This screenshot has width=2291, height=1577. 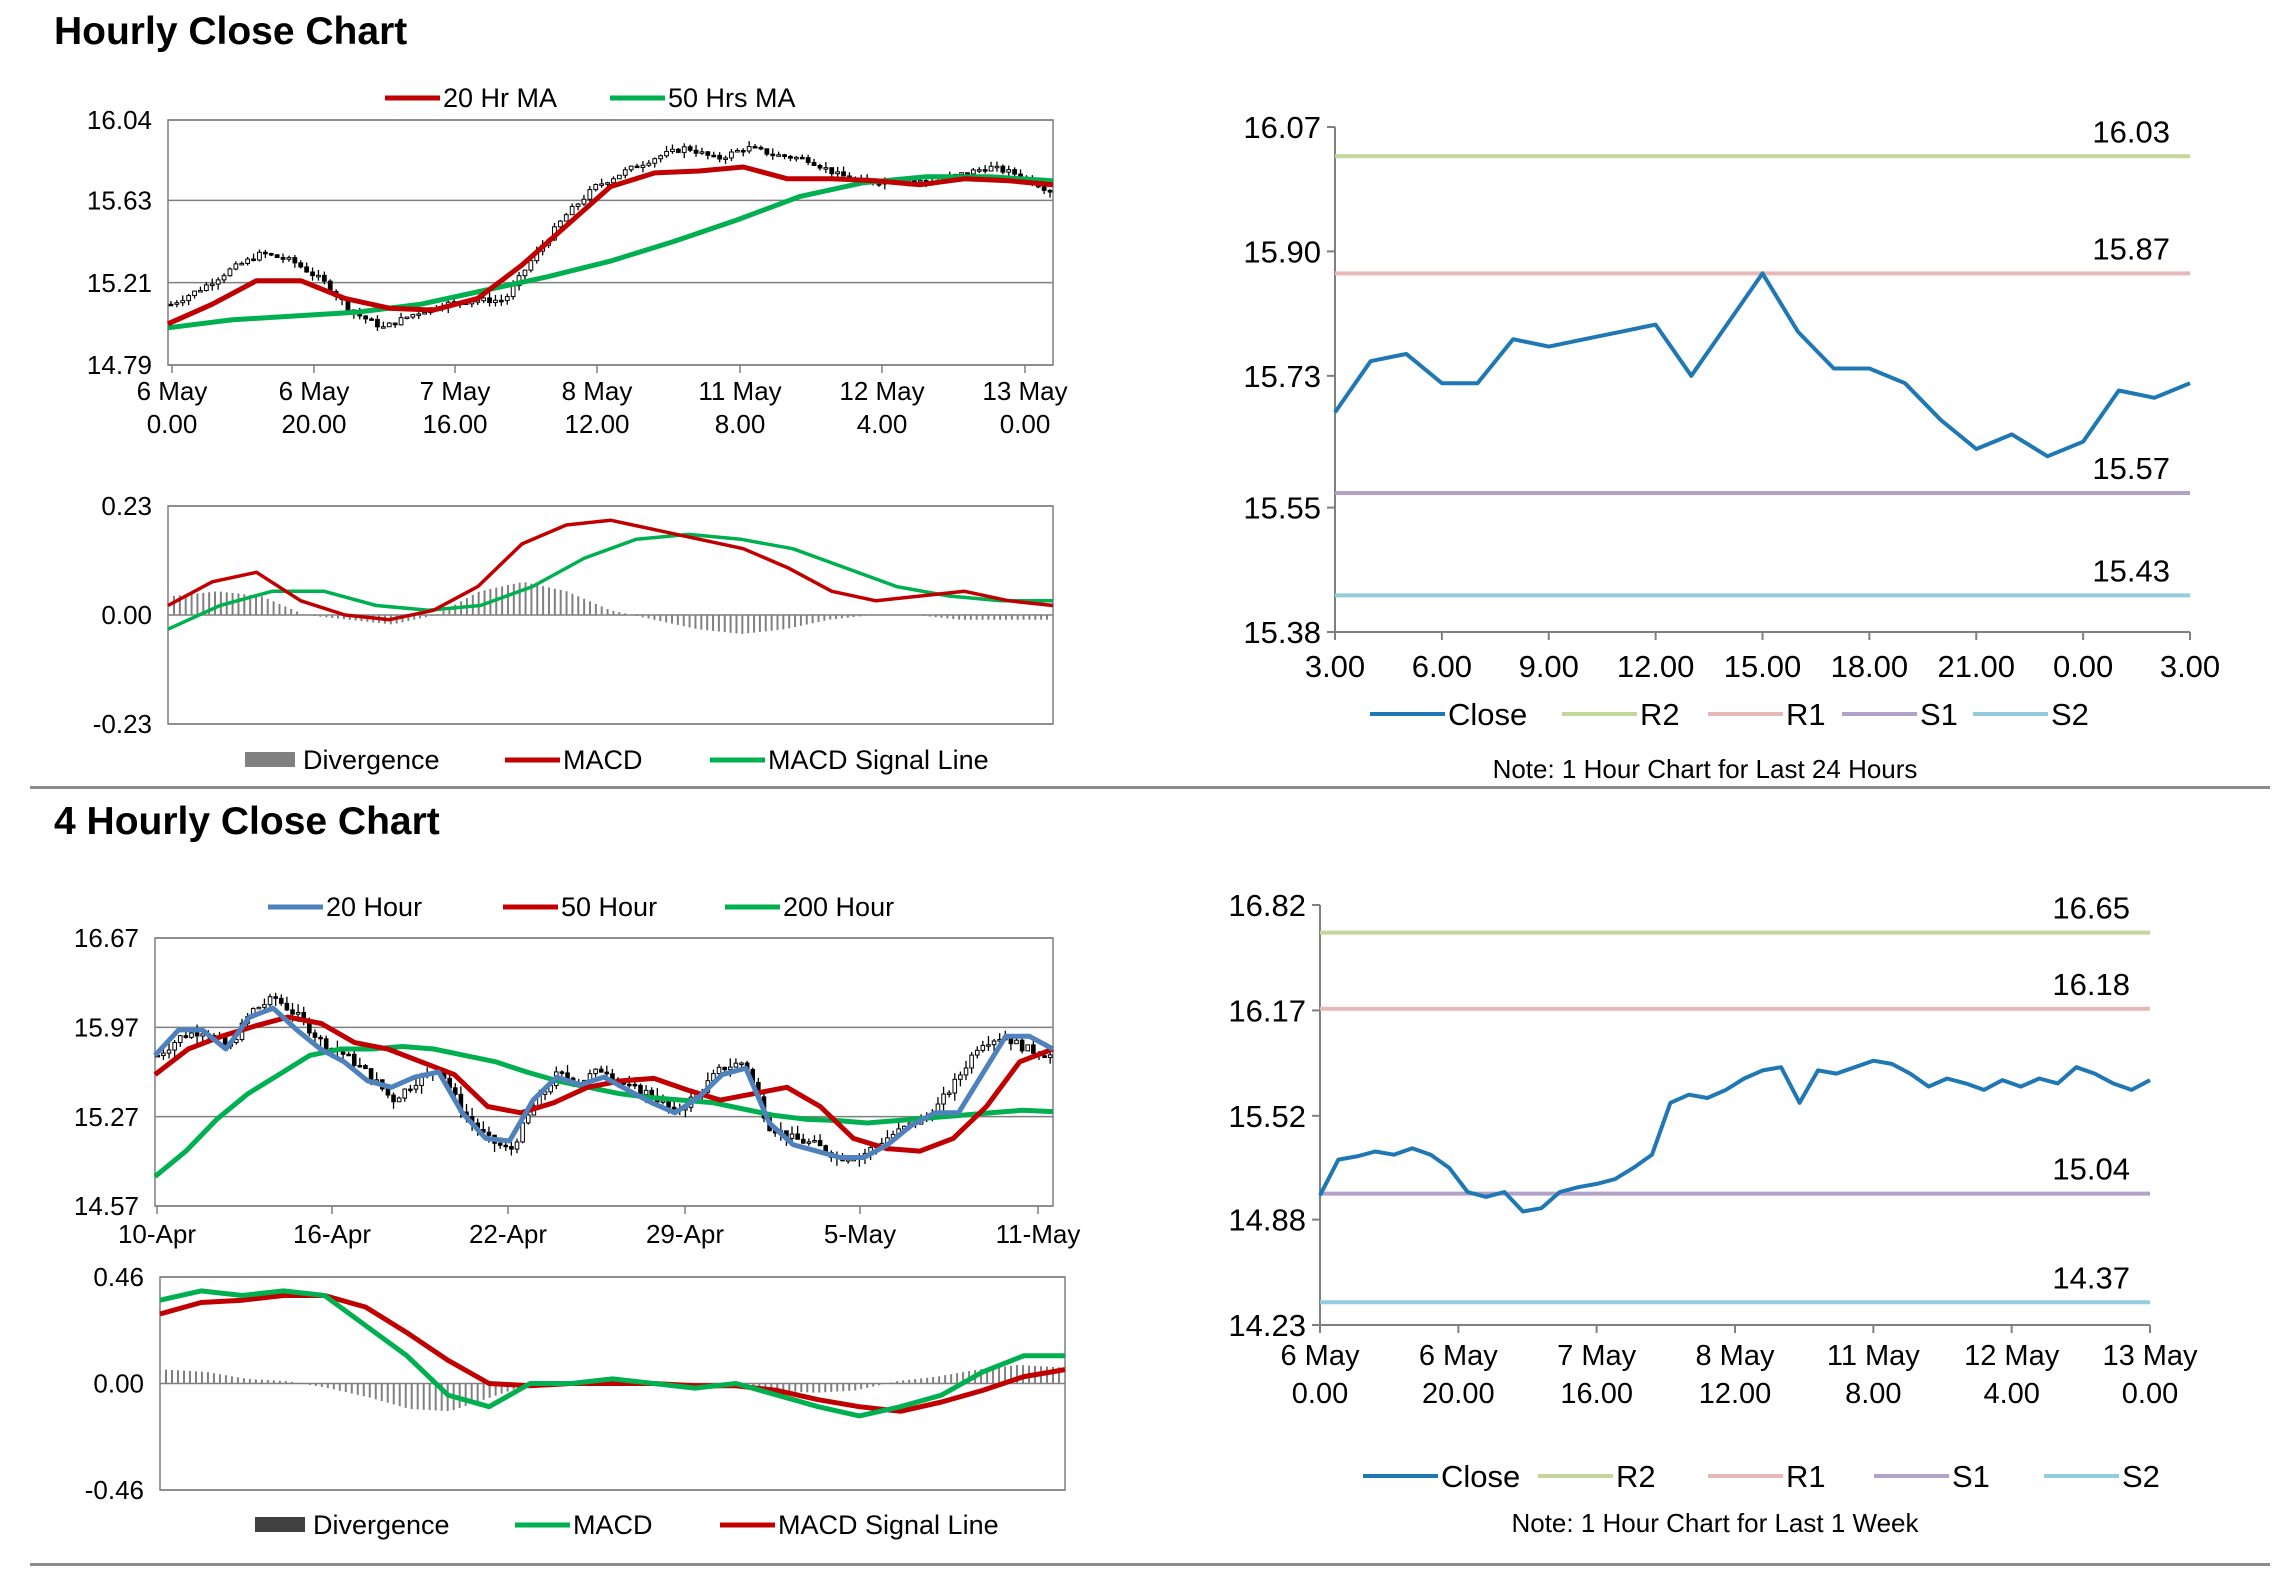 What do you see at coordinates (454, 424) in the screenshot?
I see `x-tick-label: 16.00` at bounding box center [454, 424].